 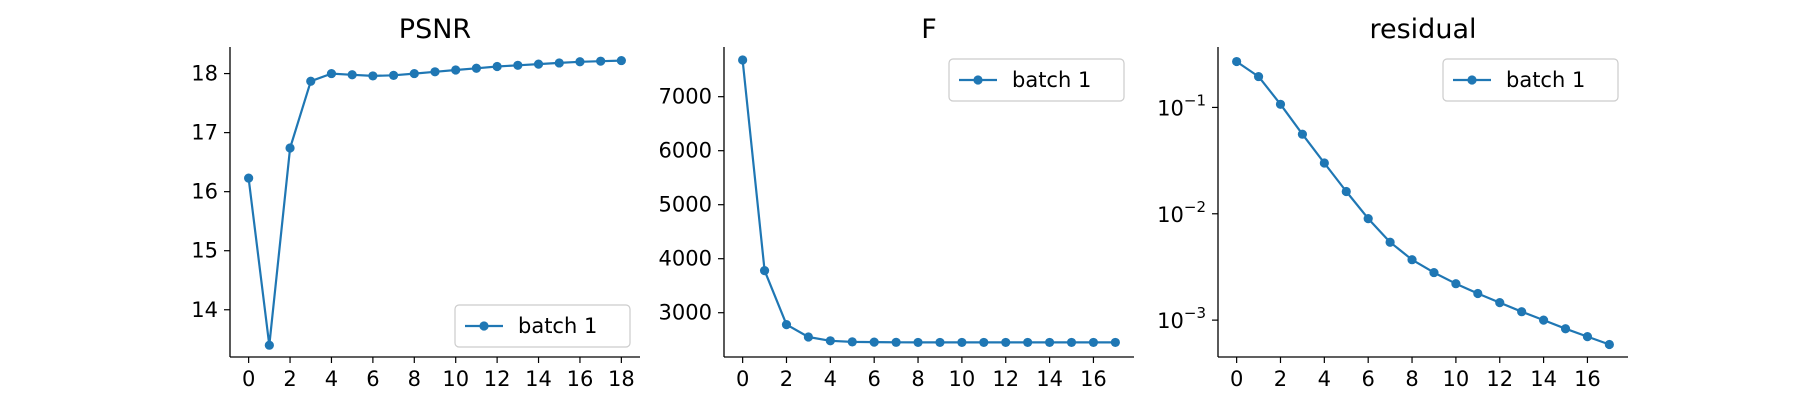 What do you see at coordinates (1423, 29) in the screenshot?
I see `chart-title: residual` at bounding box center [1423, 29].